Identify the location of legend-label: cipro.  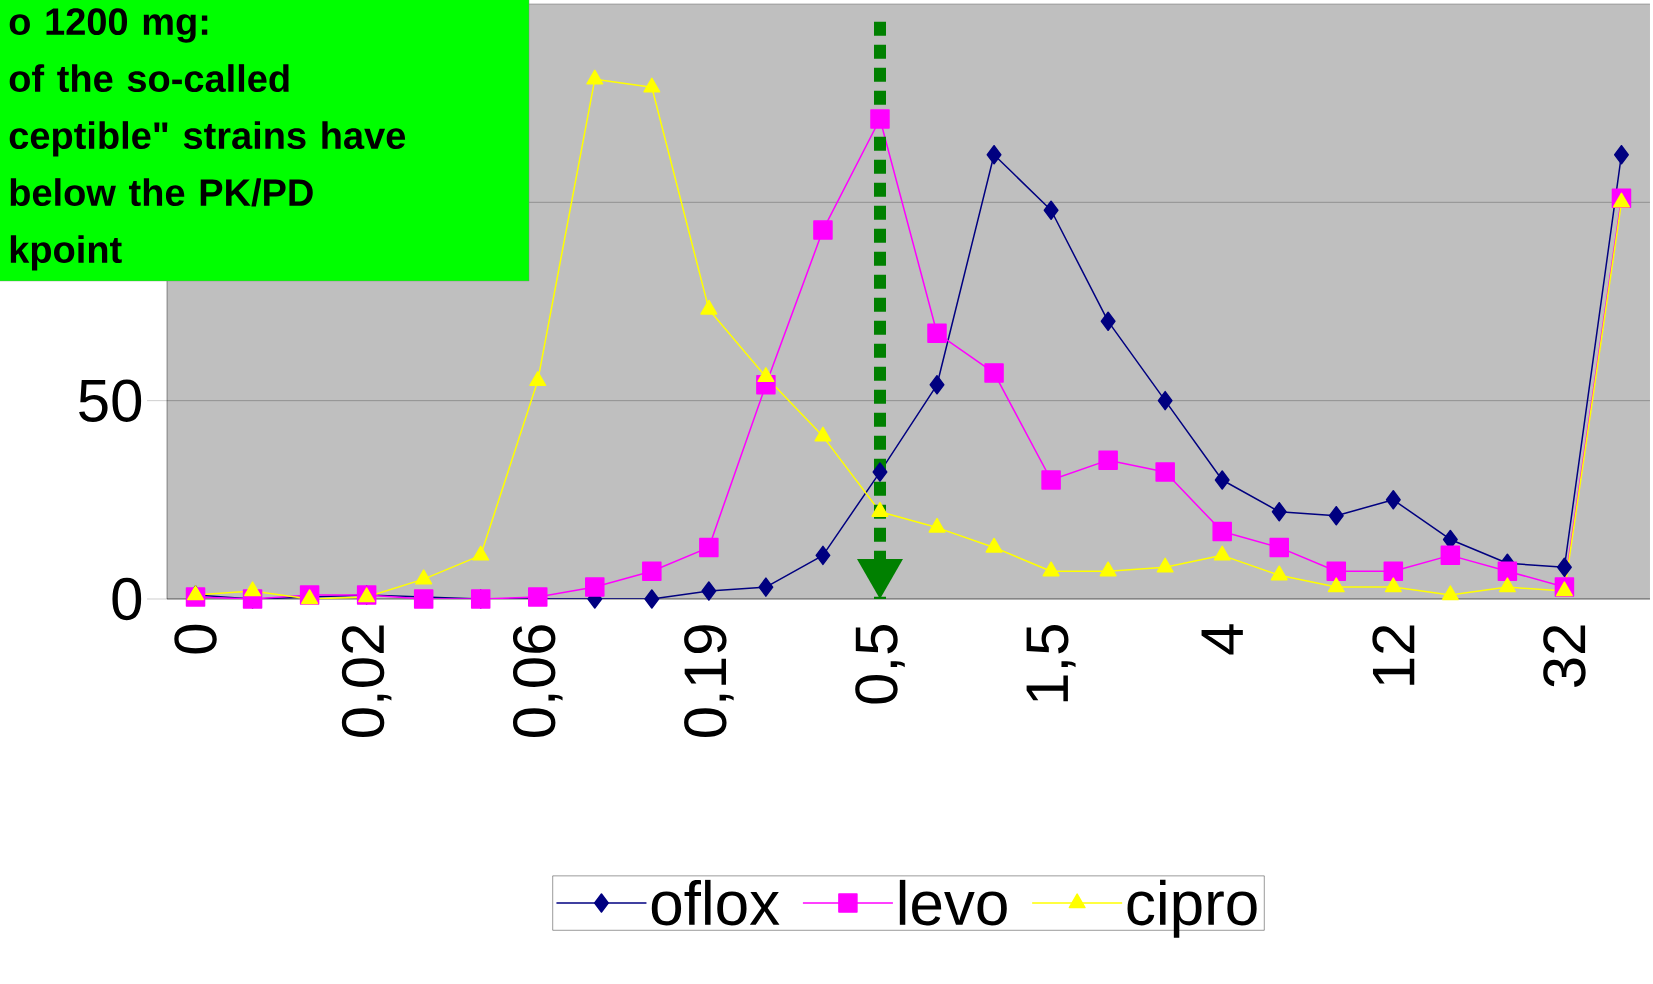
(1192, 908).